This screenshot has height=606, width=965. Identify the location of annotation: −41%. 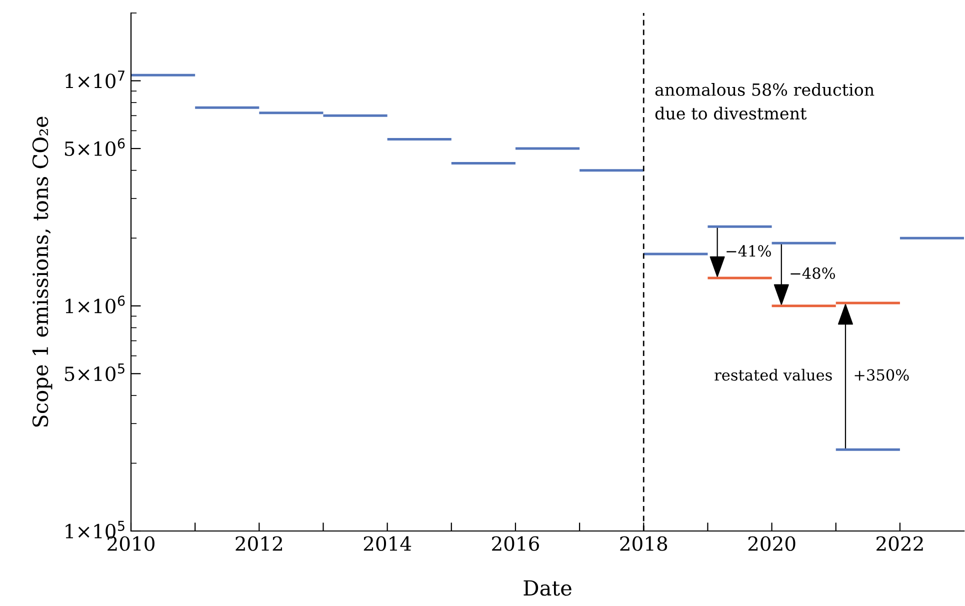
(748, 251).